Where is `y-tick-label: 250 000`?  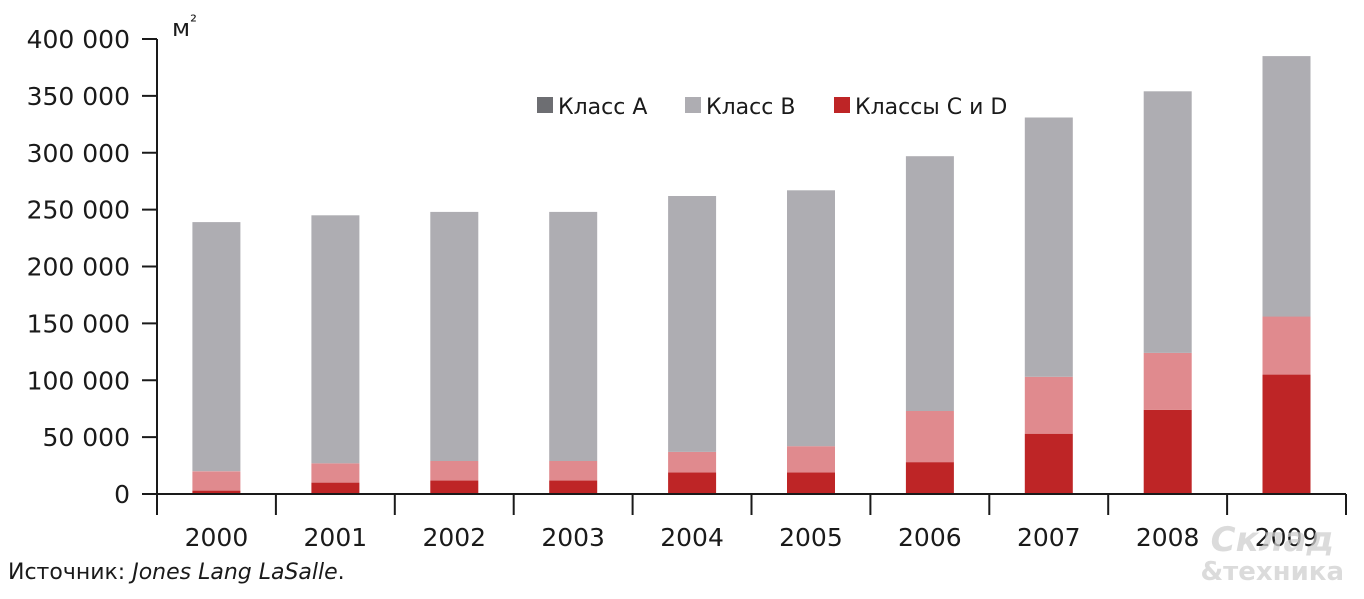 y-tick-label: 250 000 is located at coordinates (78, 210).